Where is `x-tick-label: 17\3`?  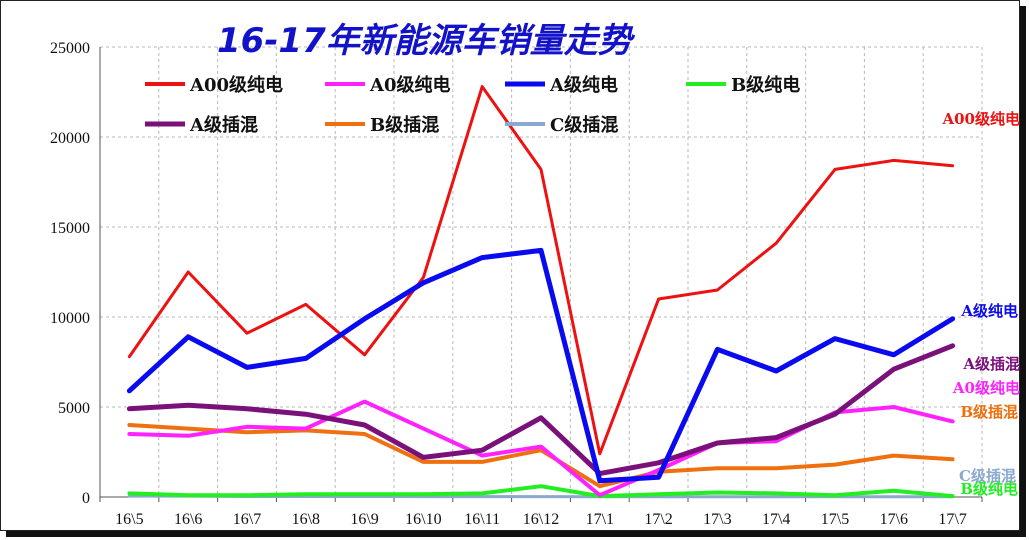
x-tick-label: 17\3 is located at coordinates (717, 519).